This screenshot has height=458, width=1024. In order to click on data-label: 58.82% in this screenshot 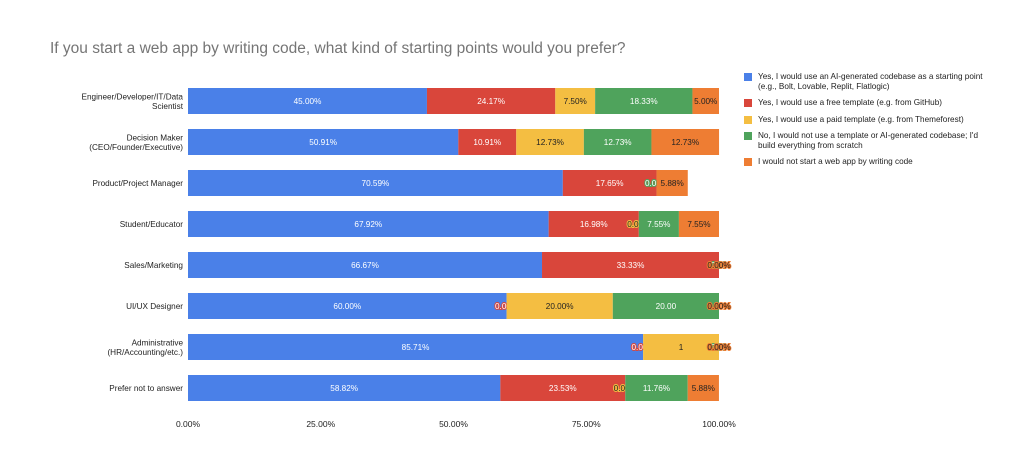, I will do `click(344, 388)`.